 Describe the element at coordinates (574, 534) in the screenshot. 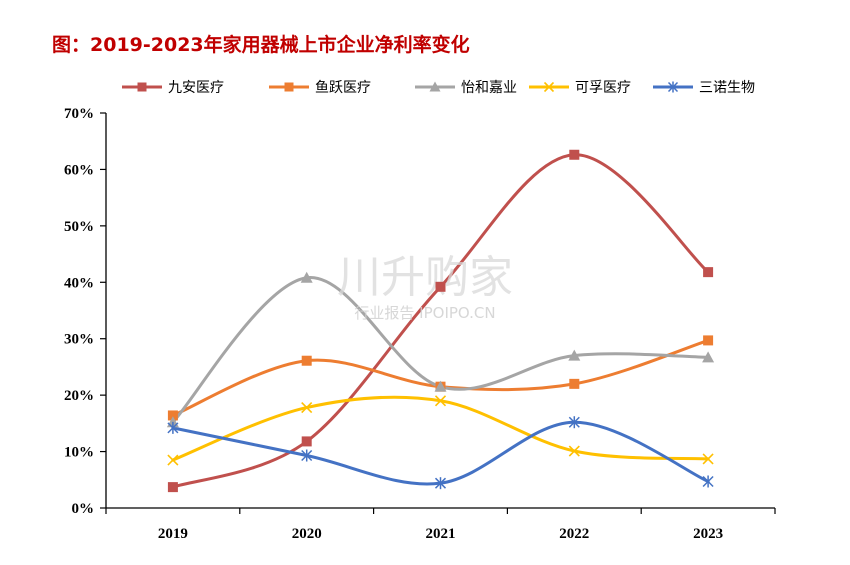

I see `x-tick-label: 2022` at that location.